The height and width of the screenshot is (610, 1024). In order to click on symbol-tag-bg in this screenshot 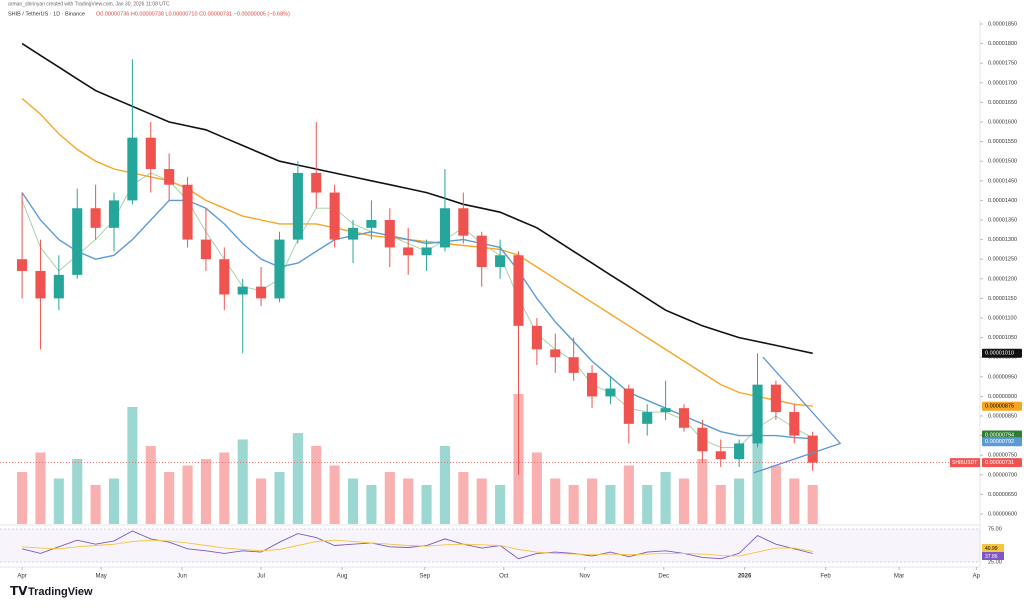, I will do `click(965, 463)`.